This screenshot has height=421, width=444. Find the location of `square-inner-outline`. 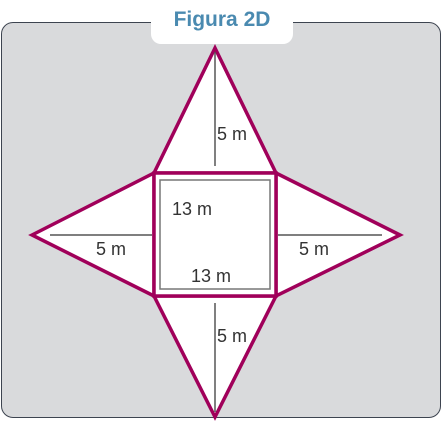

square-inner-outline is located at coordinates (215, 234).